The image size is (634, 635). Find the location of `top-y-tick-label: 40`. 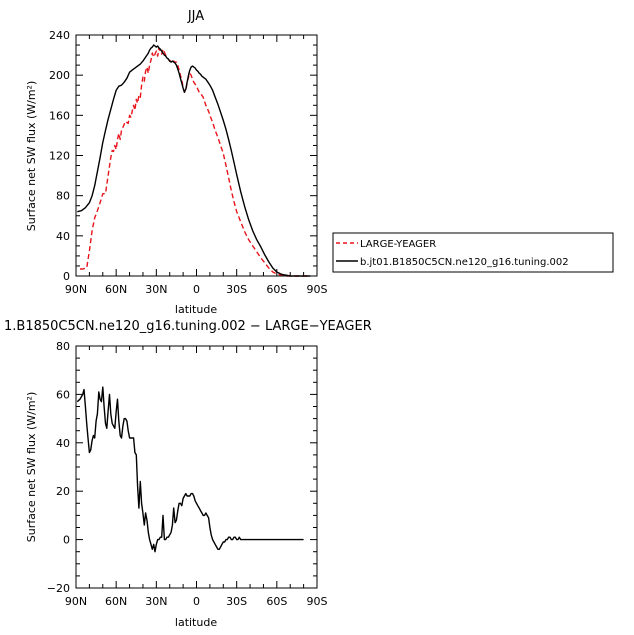

top-y-tick-label: 40 is located at coordinates (63, 236).